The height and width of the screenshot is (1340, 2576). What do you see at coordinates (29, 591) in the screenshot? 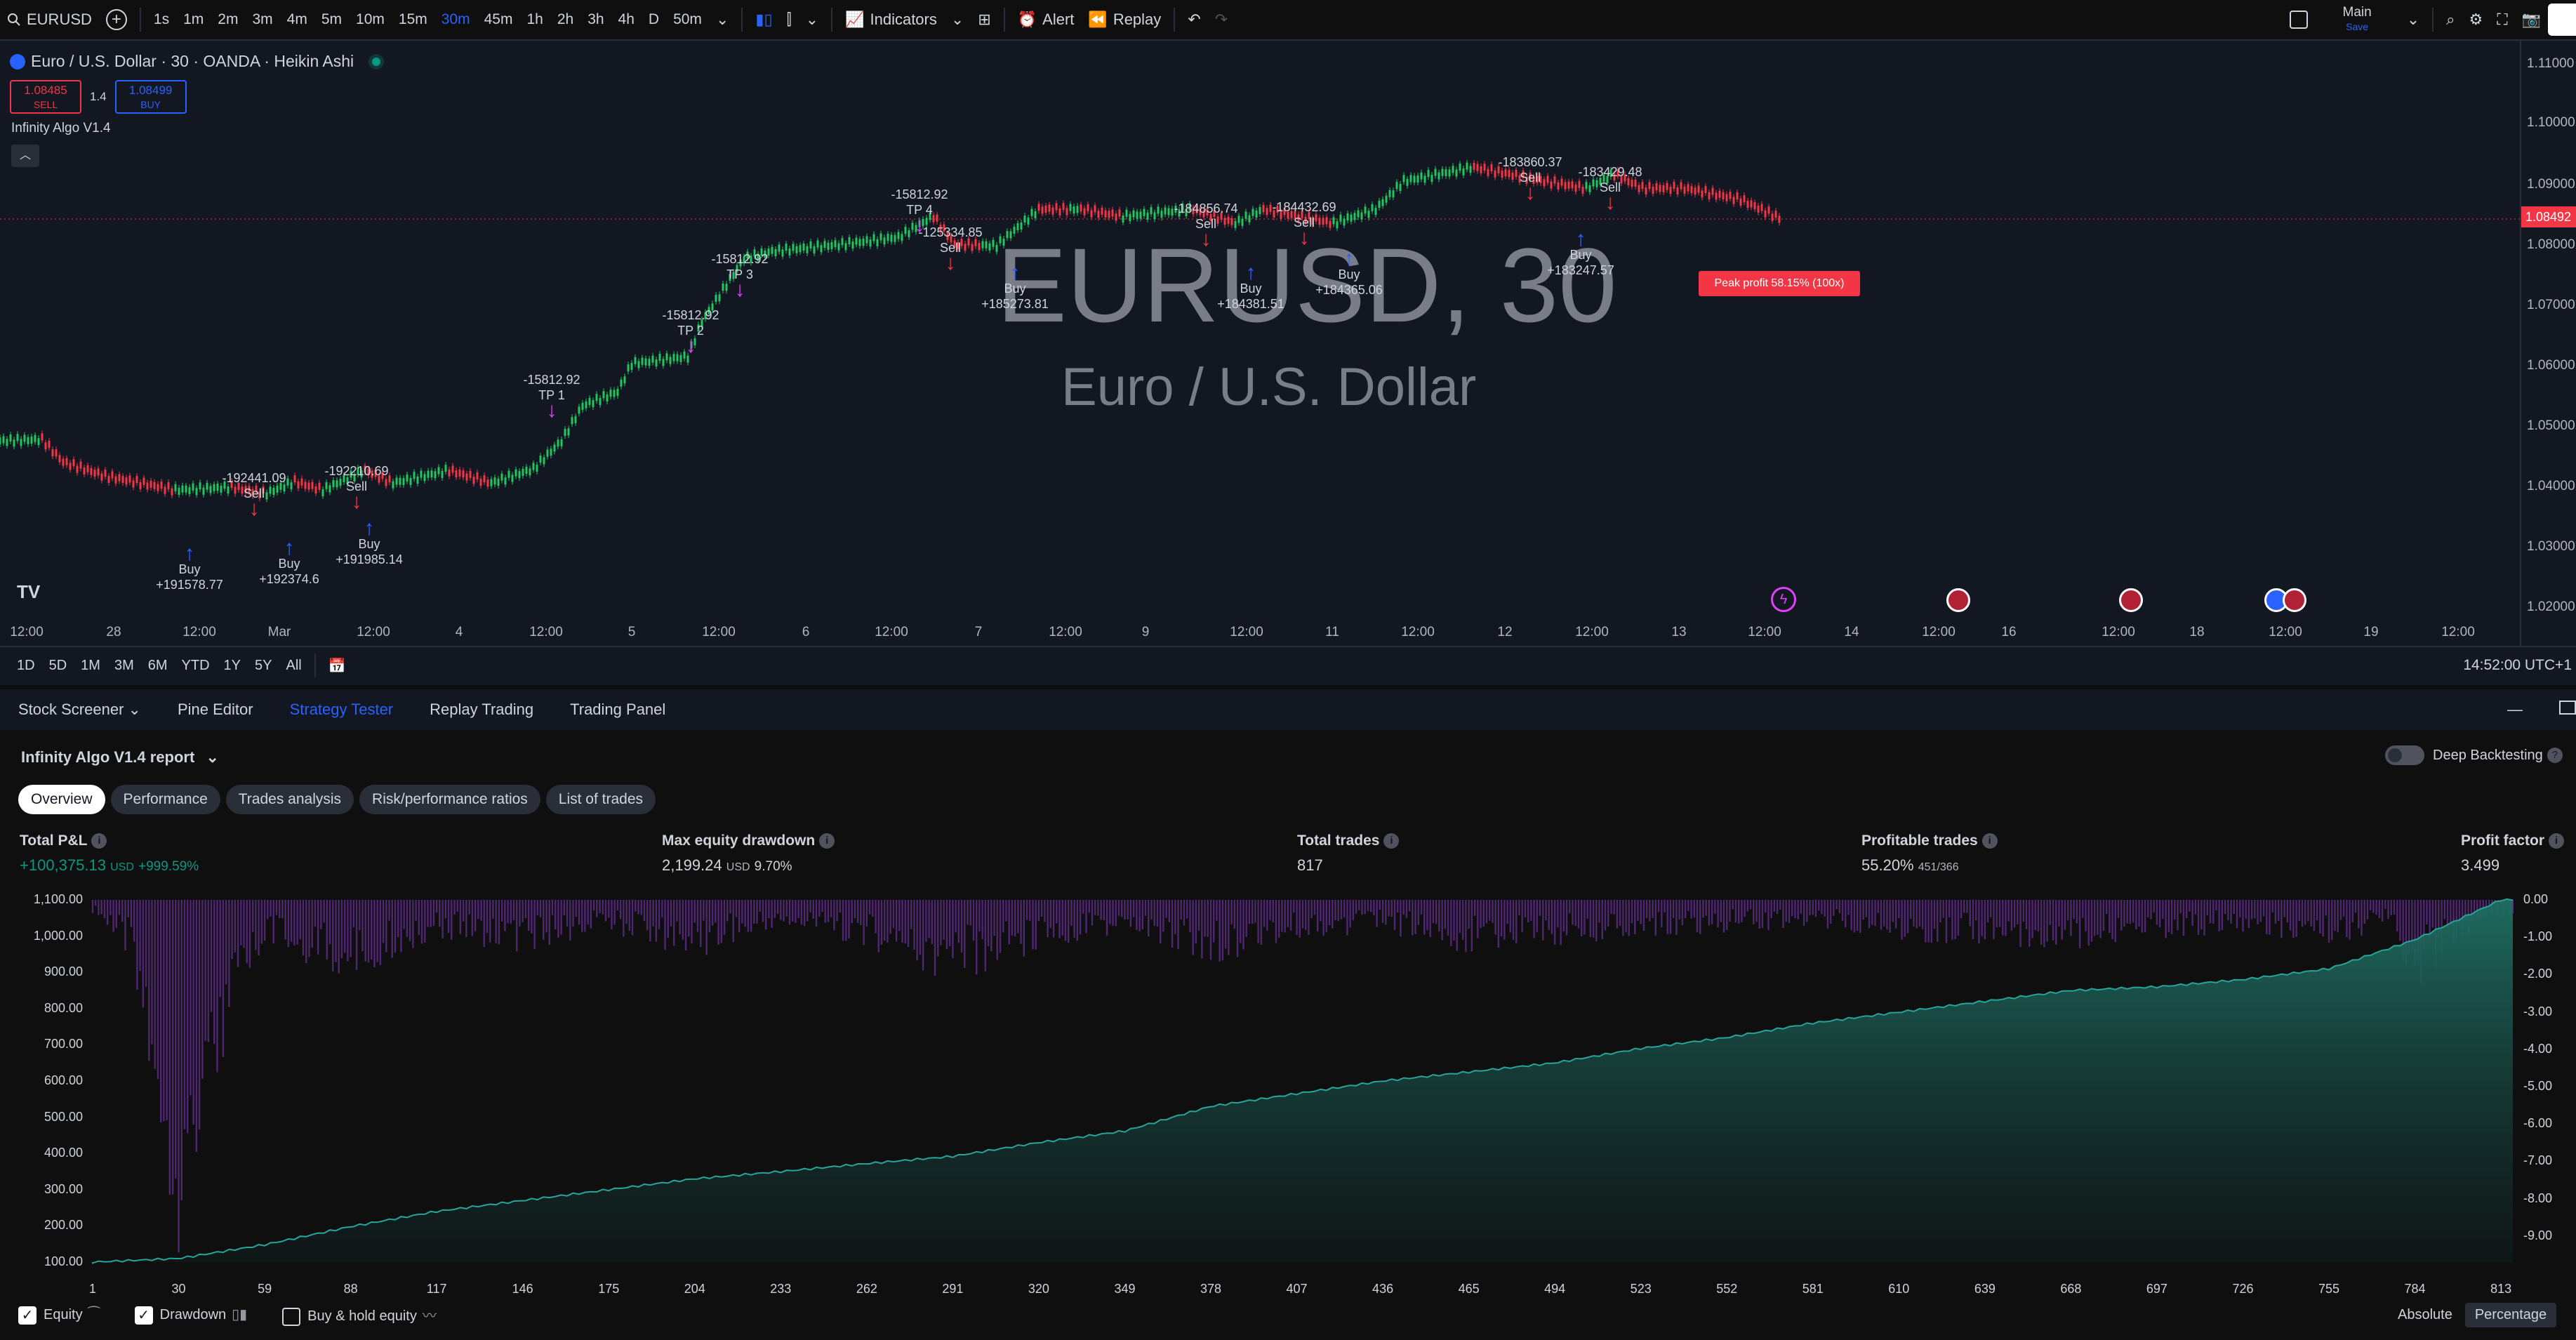
I see `tradingview-logo: TV` at bounding box center [29, 591].